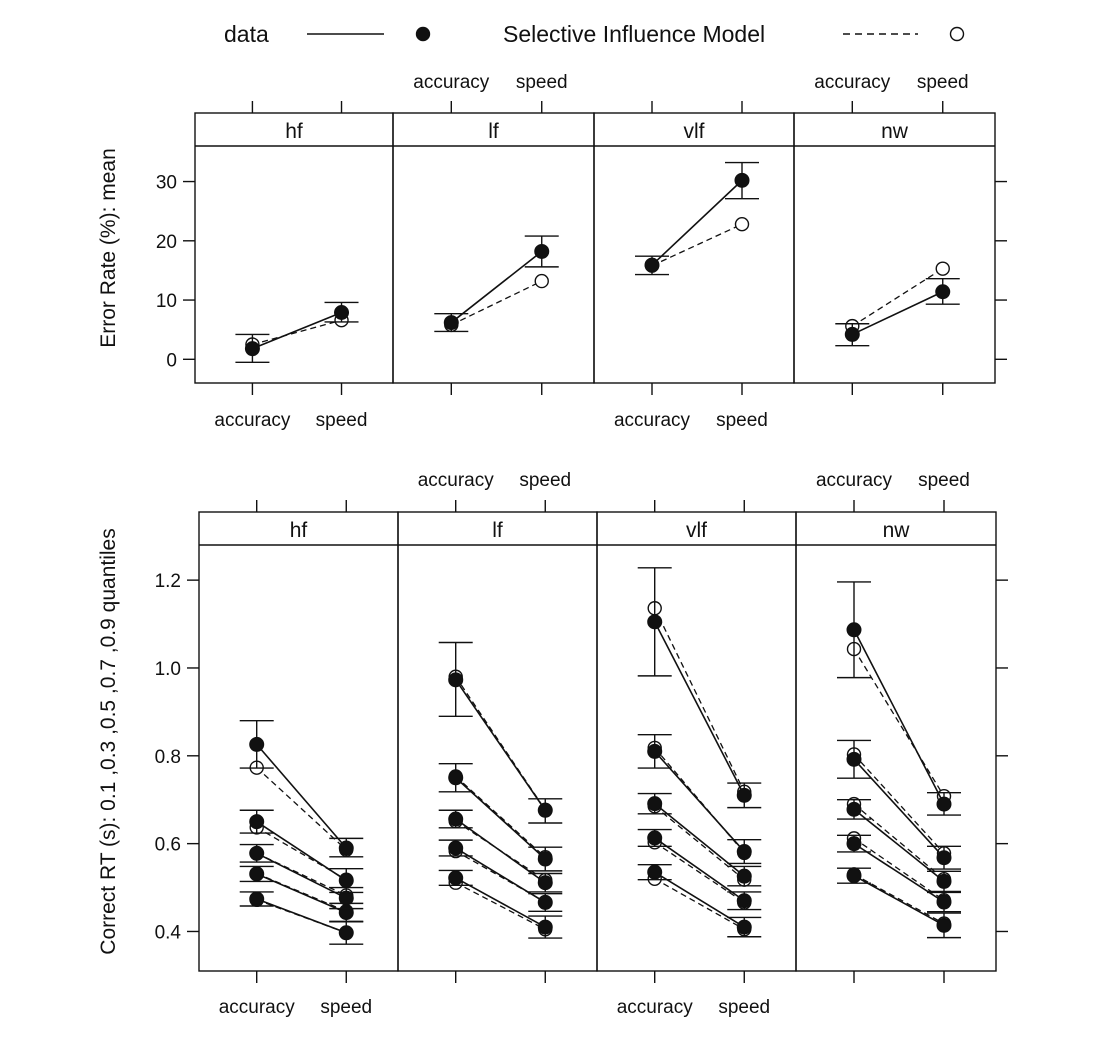 This screenshot has height=1060, width=1118. Describe the element at coordinates (493, 233) in the screenshot. I see `error-panel-lf: lf accuracy speed` at that location.